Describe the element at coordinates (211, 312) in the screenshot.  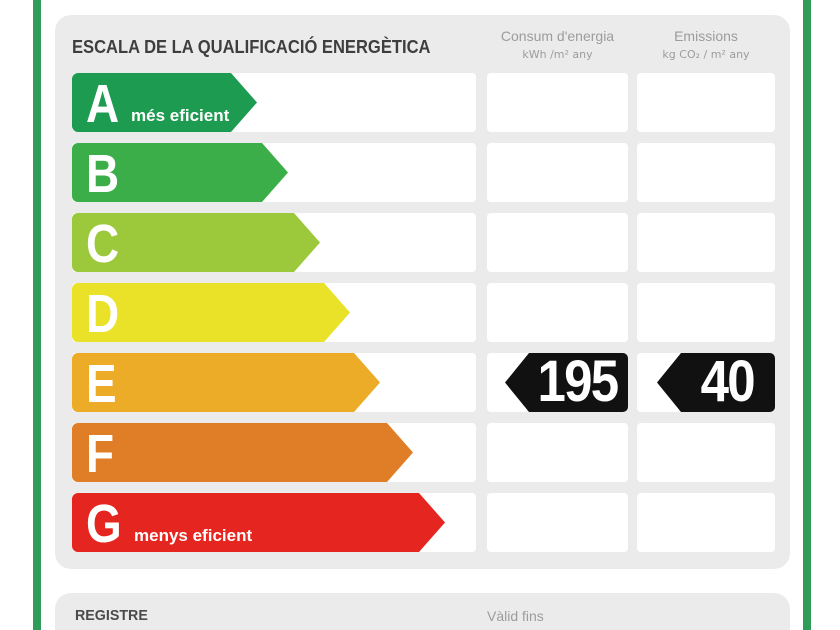
I see `rating-arrow-D: D` at that location.